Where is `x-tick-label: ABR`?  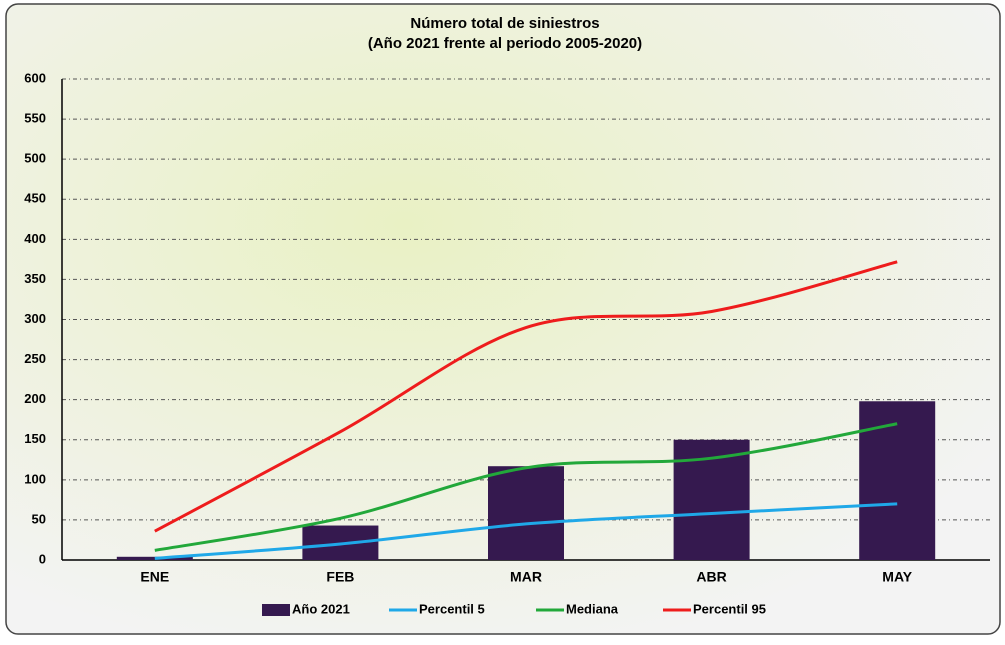
x-tick-label: ABR is located at coordinates (711, 577).